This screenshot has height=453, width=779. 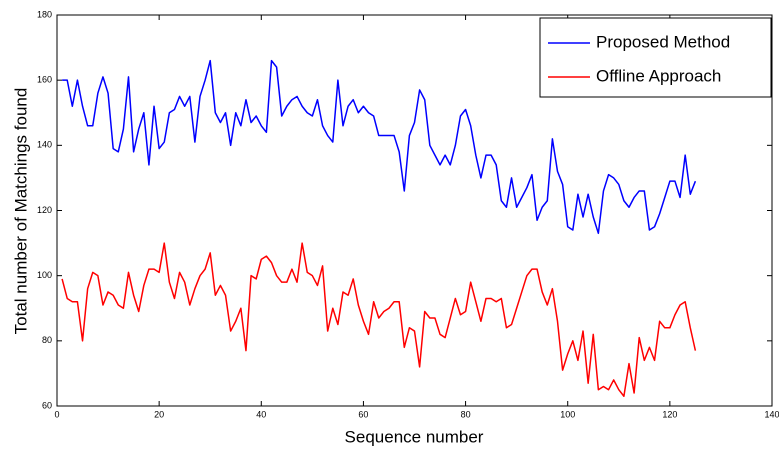 I want to click on x-tick-label: 0, so click(x=56, y=414).